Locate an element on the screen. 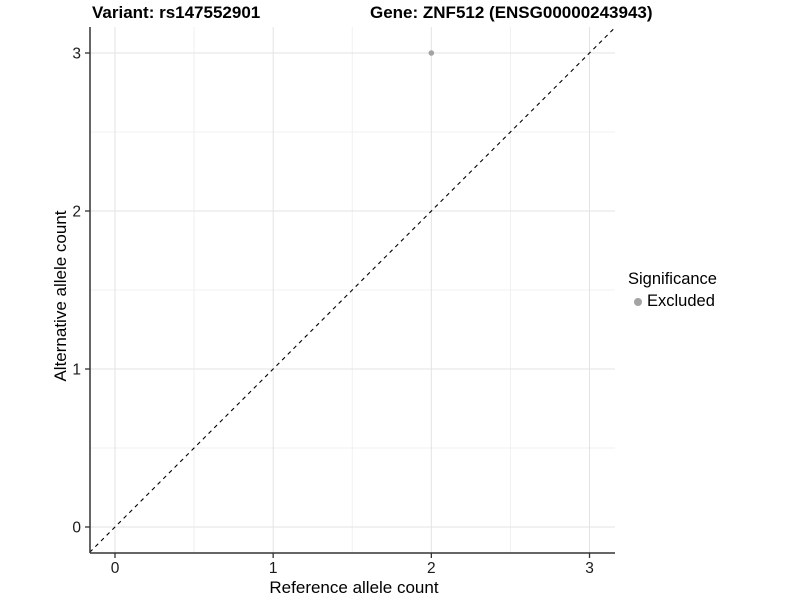 The image size is (800, 600). legend-item-excluded: Excluded is located at coordinates (672, 301).